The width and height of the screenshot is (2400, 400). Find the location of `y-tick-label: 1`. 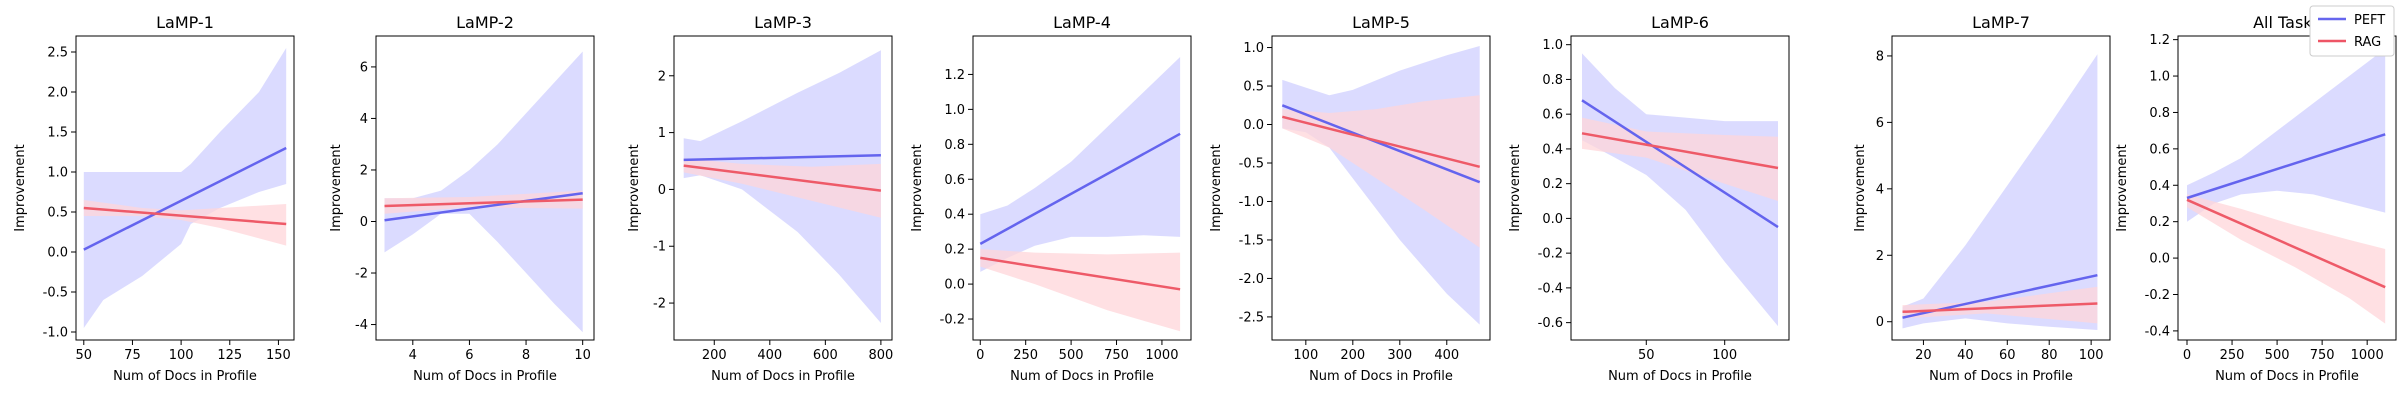

y-tick-label: 1 is located at coordinates (662, 133).